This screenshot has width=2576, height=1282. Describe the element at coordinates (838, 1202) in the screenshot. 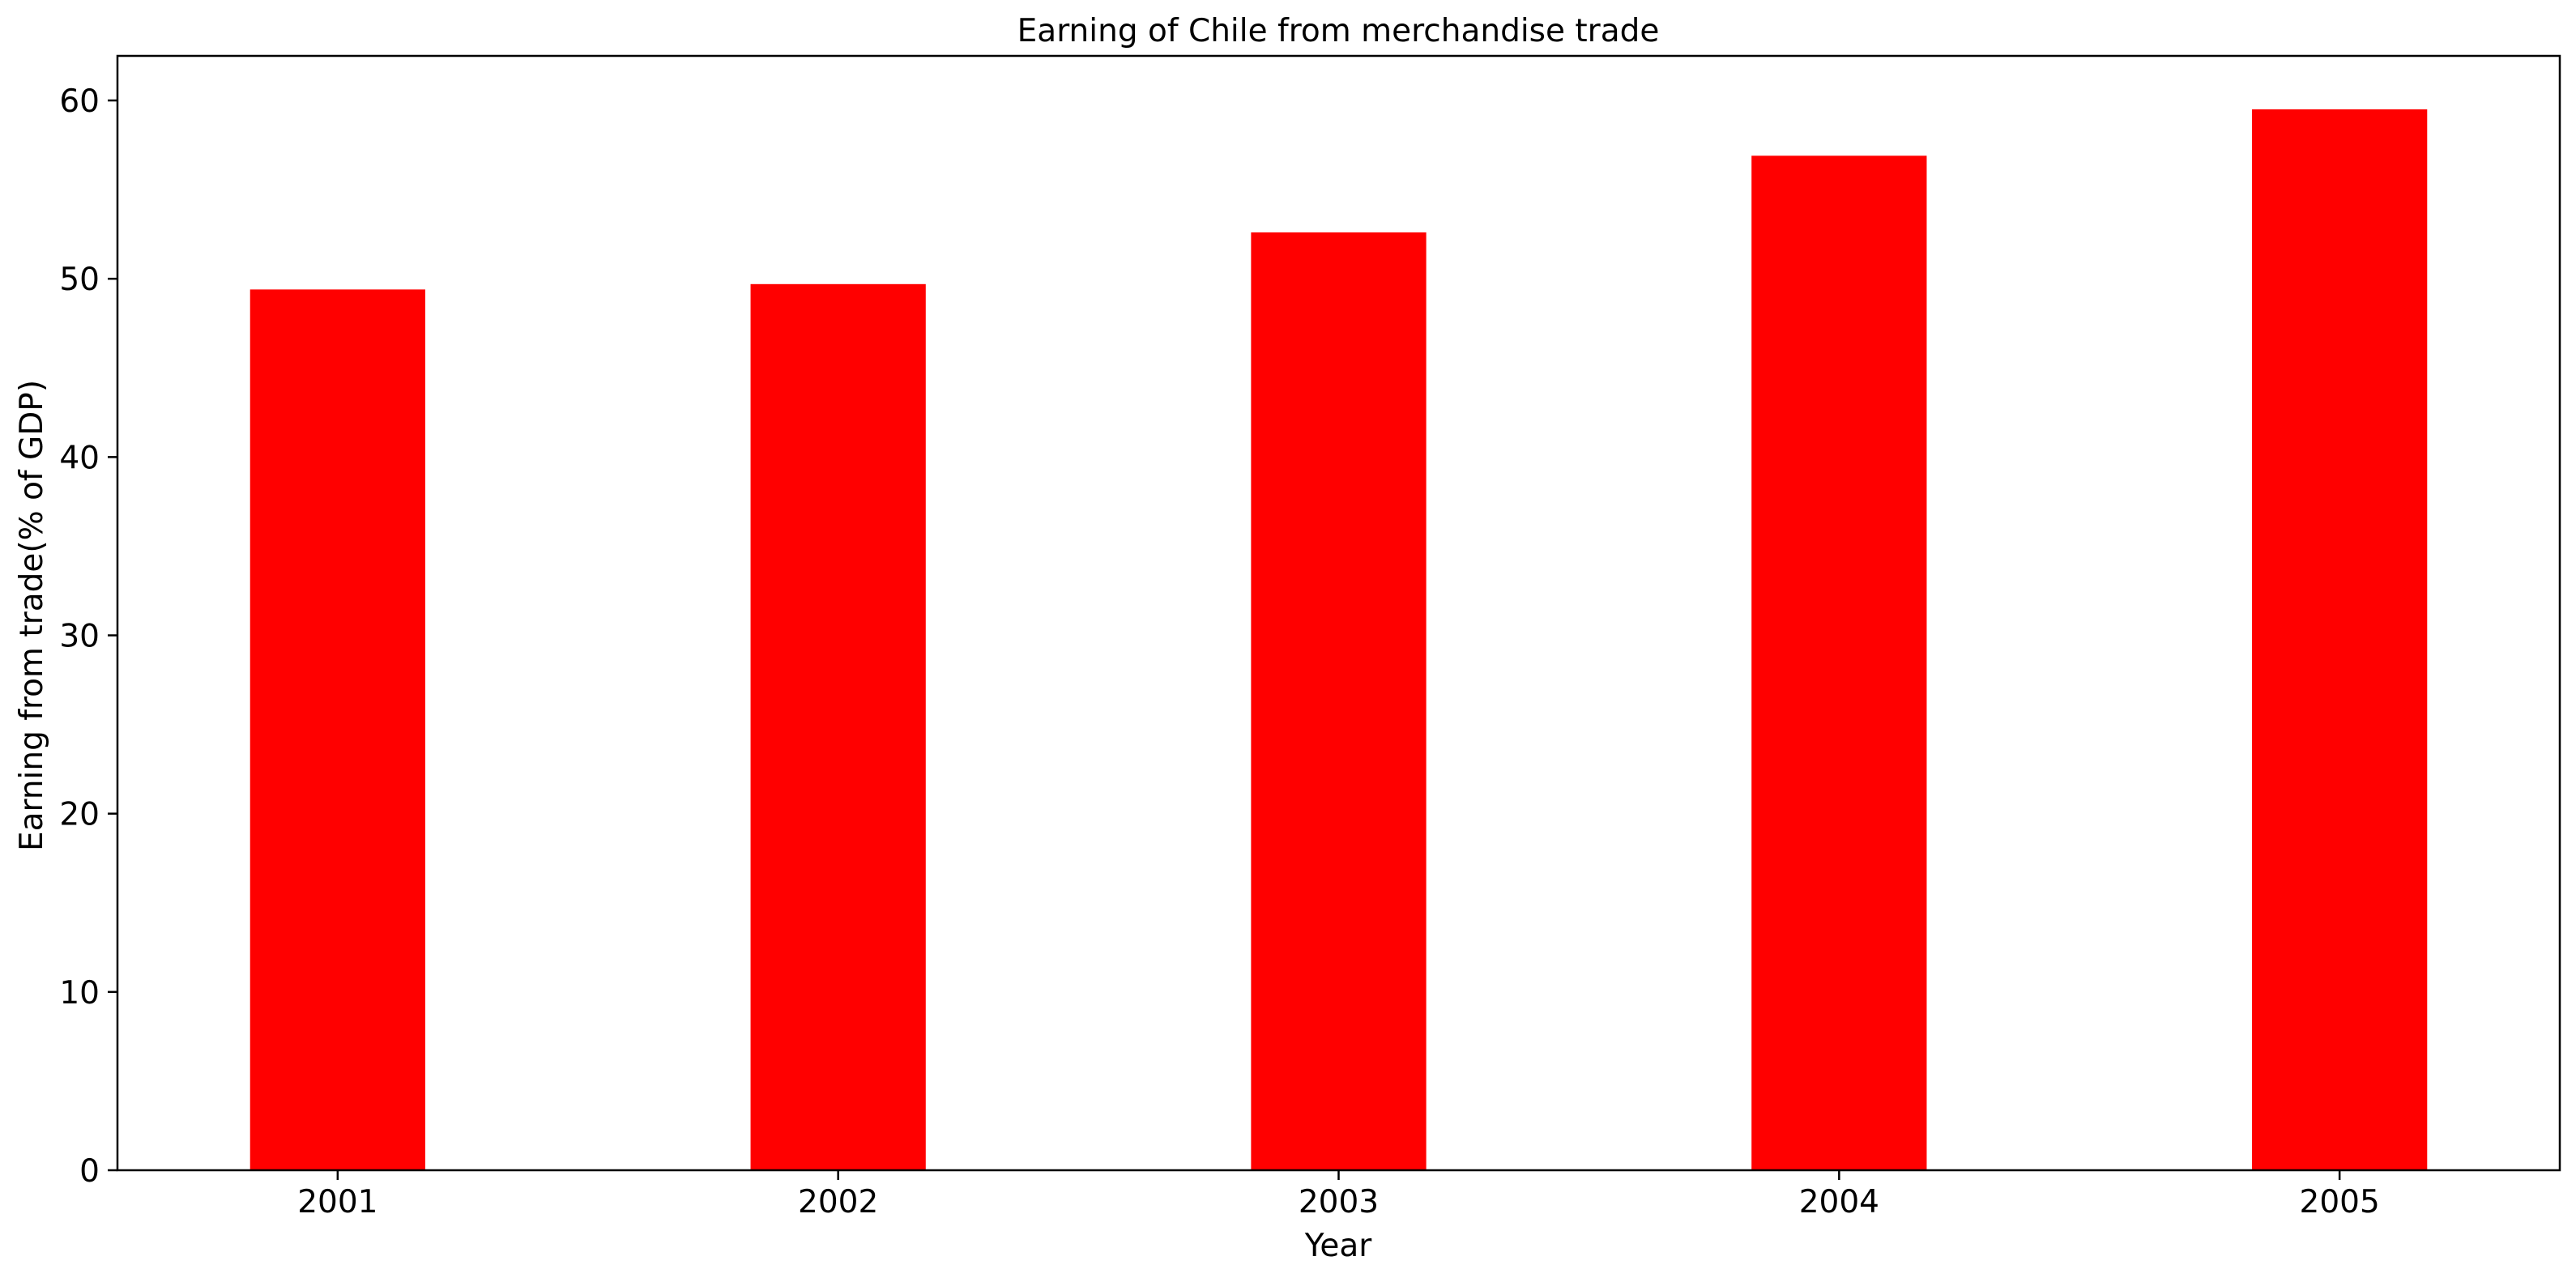

I see `x-tick-label: 2002` at that location.